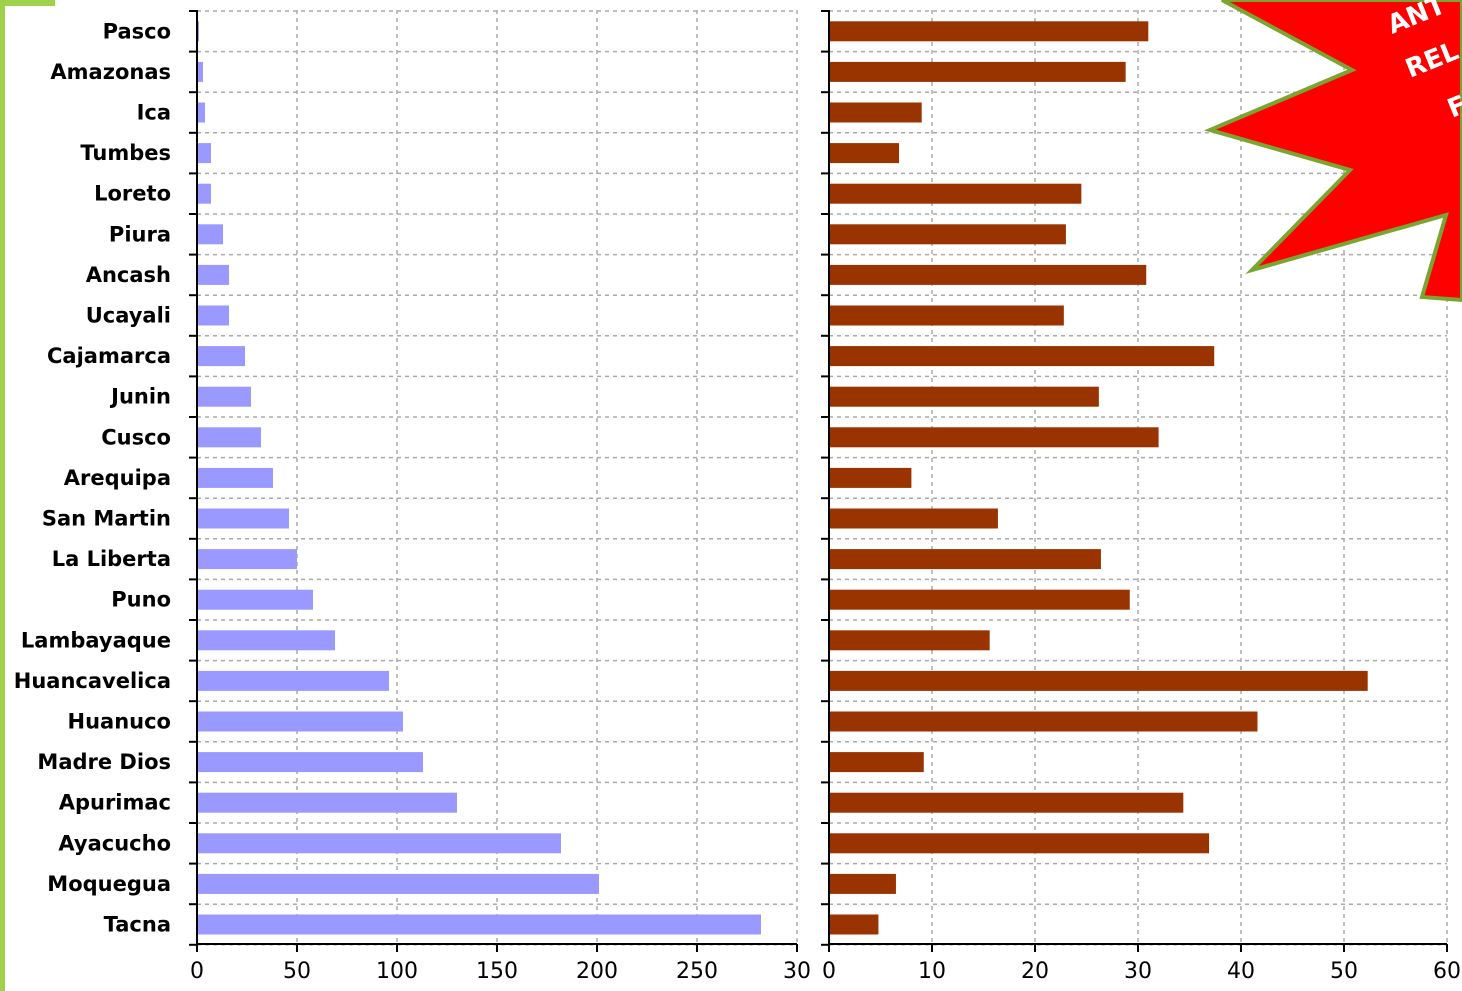  I want to click on category-label: Piura, so click(140, 234).